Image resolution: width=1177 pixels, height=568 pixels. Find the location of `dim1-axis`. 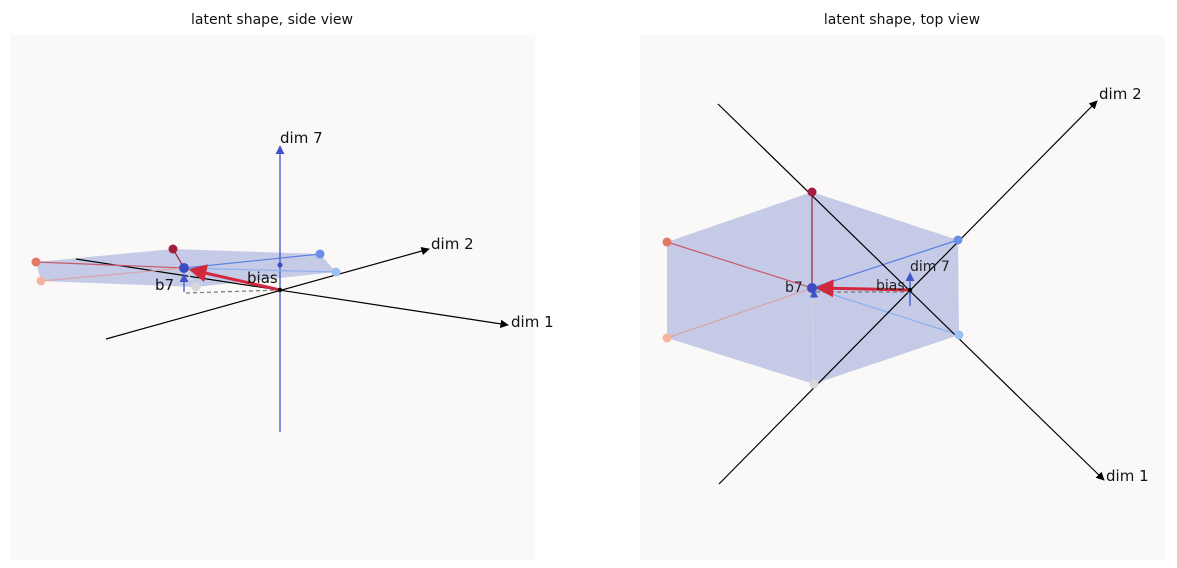

dim1-axis is located at coordinates (292, 293).